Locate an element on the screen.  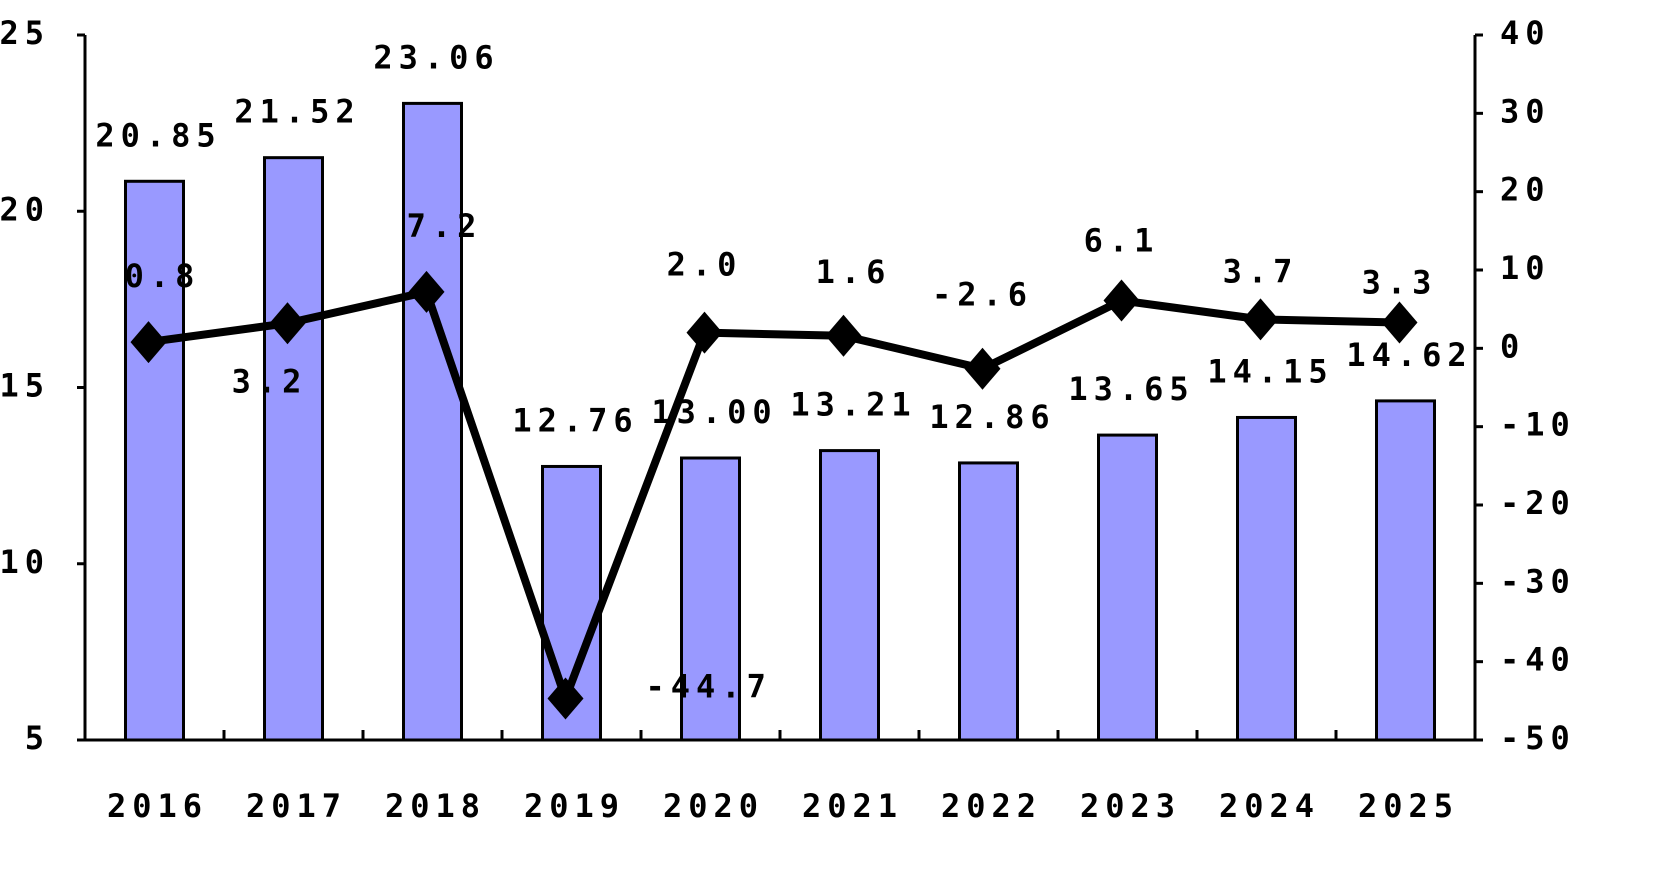
line-value-label: 7.2 is located at coordinates (445, 226).